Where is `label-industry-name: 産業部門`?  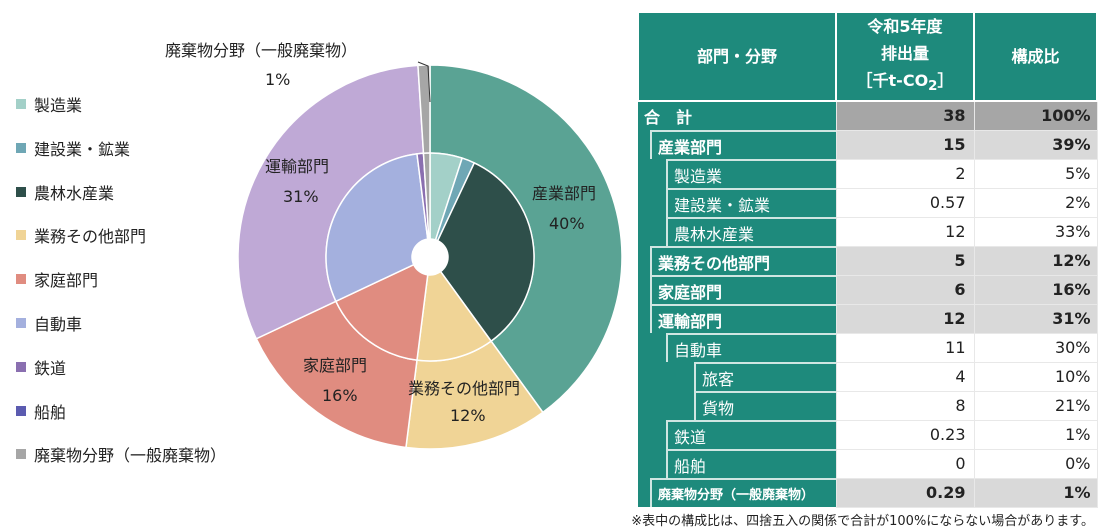
label-industry-name: 産業部門 is located at coordinates (564, 193).